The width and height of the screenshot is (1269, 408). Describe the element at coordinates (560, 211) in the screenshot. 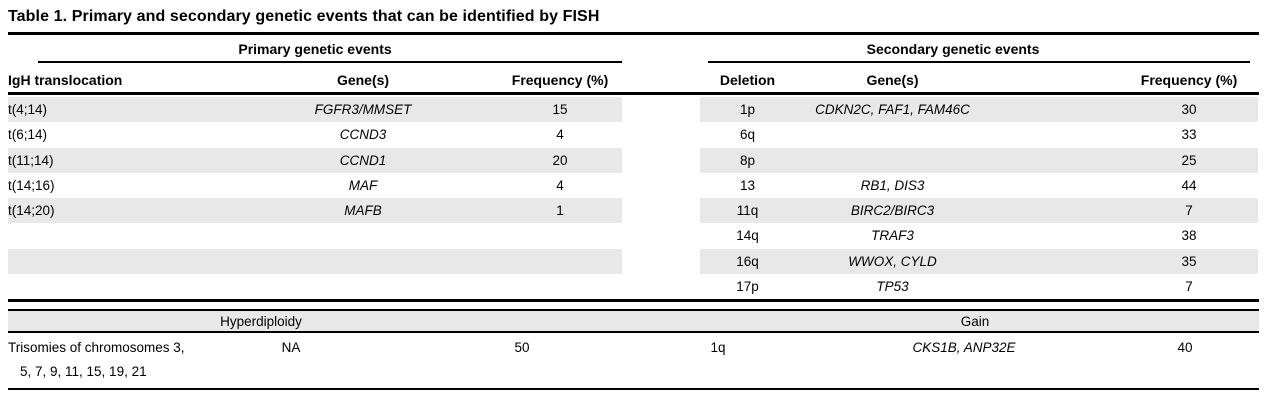

I see `cell-frequency: 1` at that location.